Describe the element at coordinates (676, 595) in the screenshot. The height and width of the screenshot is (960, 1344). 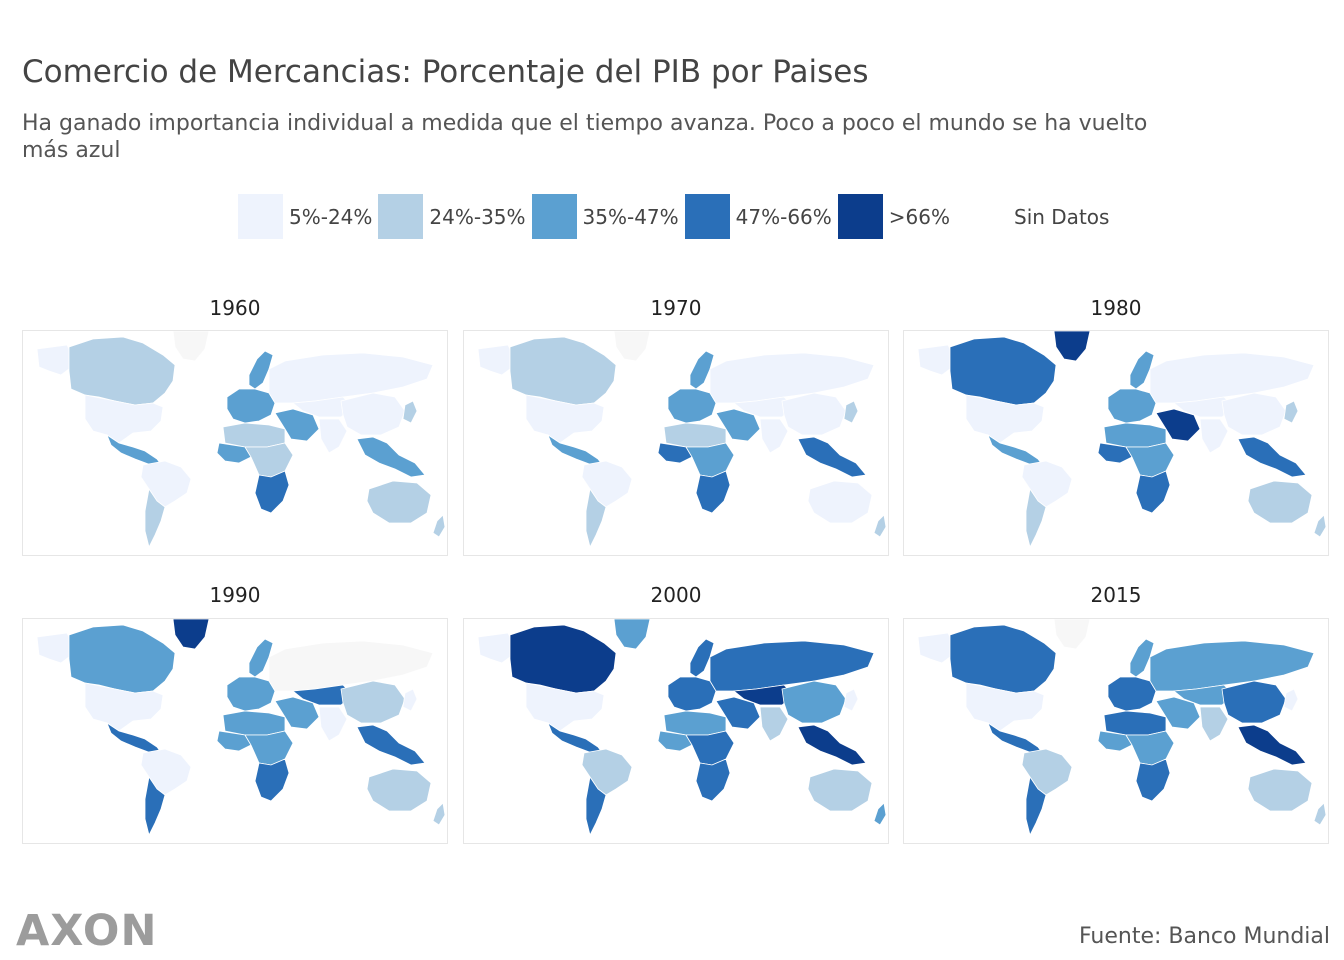
I see `panel-year-2000: 2000` at that location.